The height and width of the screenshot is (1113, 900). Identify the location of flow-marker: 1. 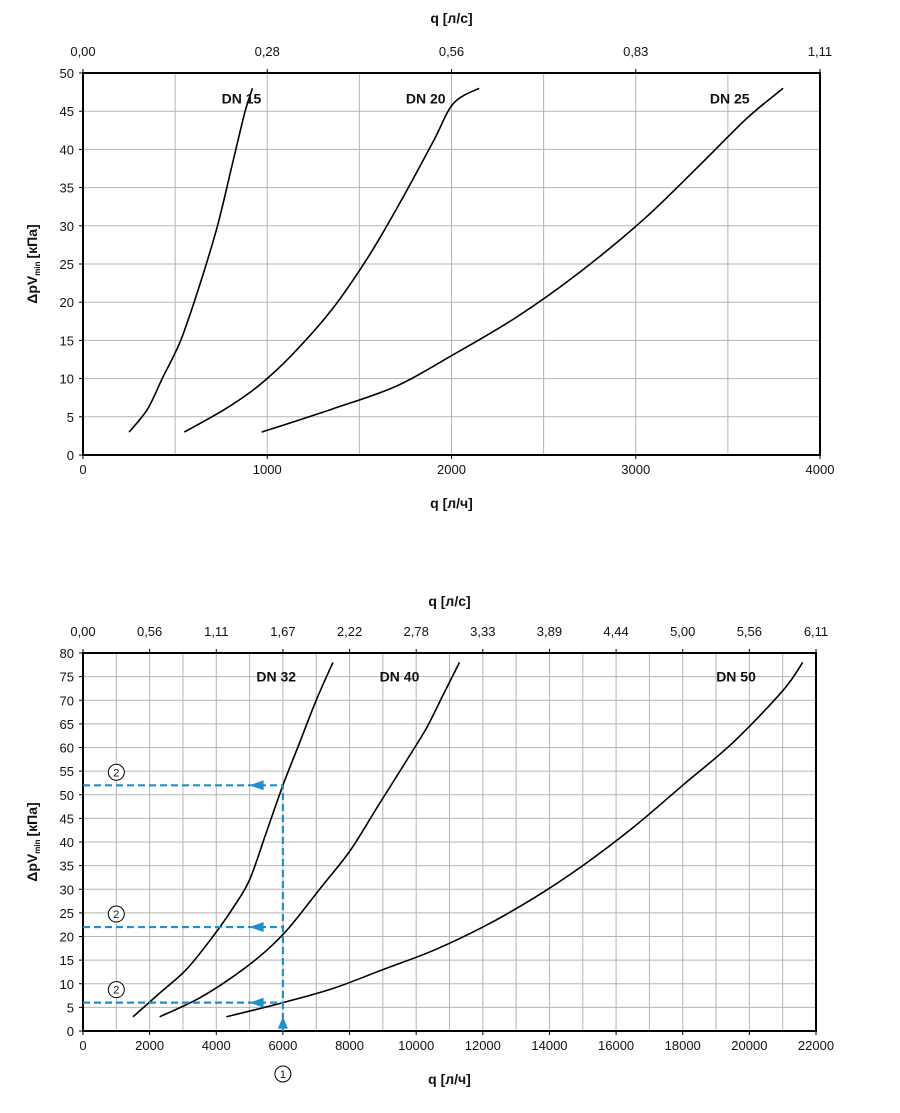
(283, 1075).